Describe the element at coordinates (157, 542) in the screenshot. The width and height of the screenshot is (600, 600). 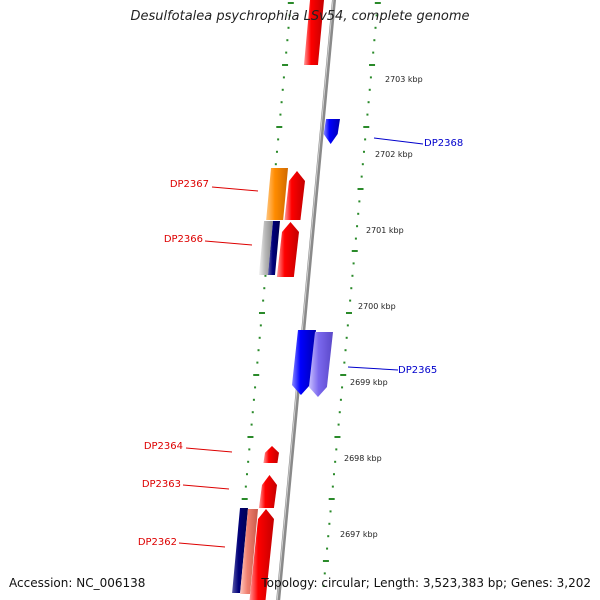
I see `gene-label-dp2362: DP2362` at that location.